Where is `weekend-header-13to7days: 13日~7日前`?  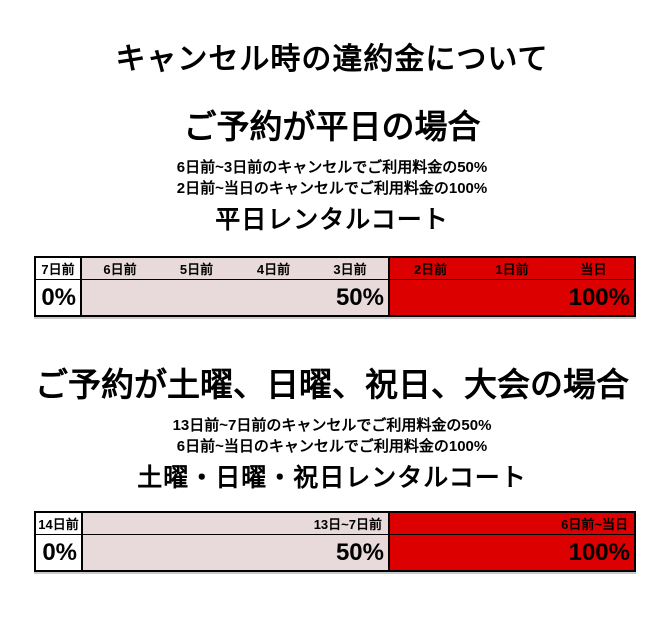
weekend-header-13to7days: 13日~7日前 is located at coordinates (235, 523).